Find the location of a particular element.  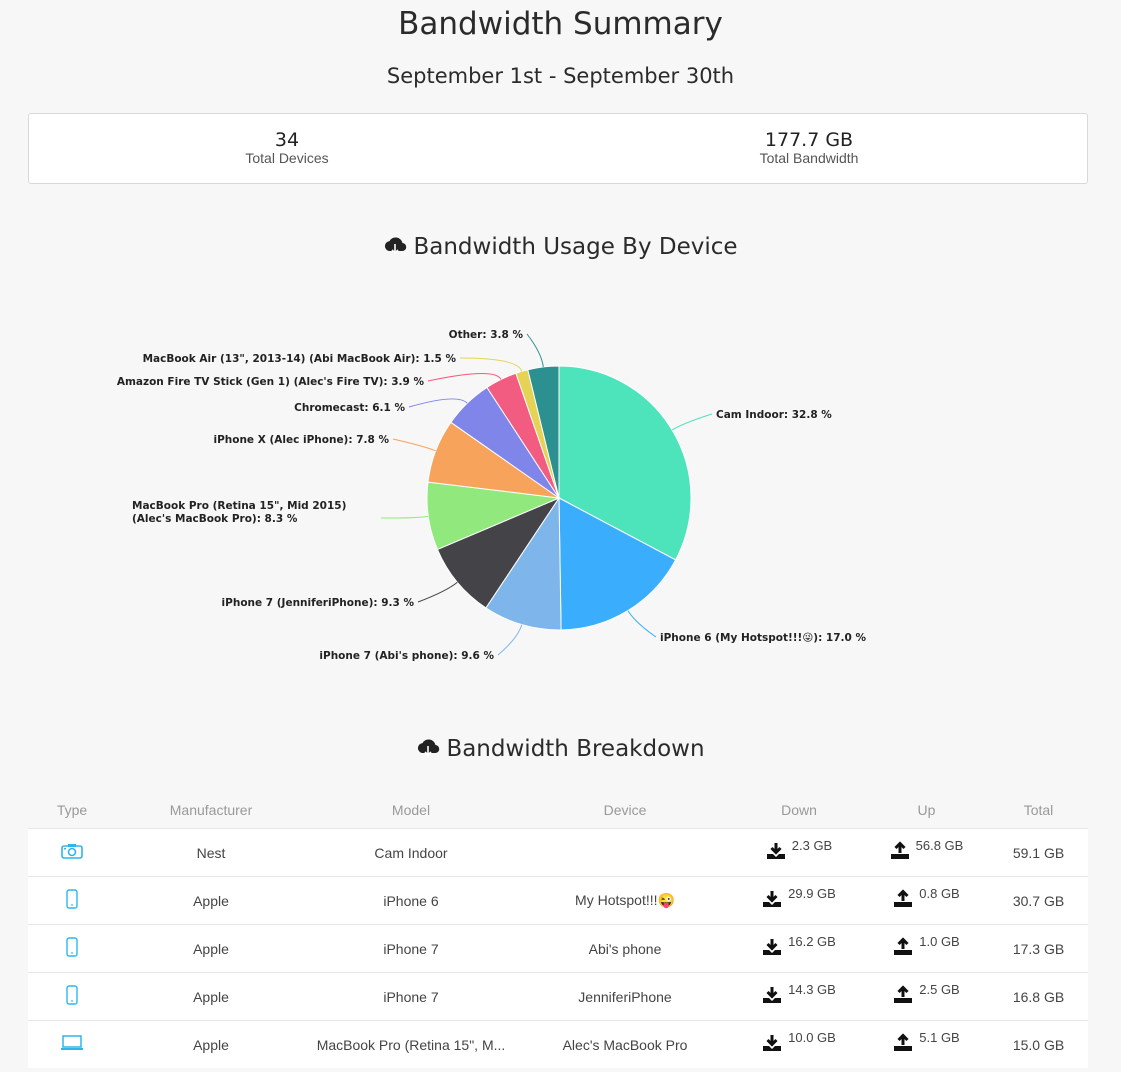

usage-section-title: Bandwidth Usage By Device is located at coordinates (560, 247).